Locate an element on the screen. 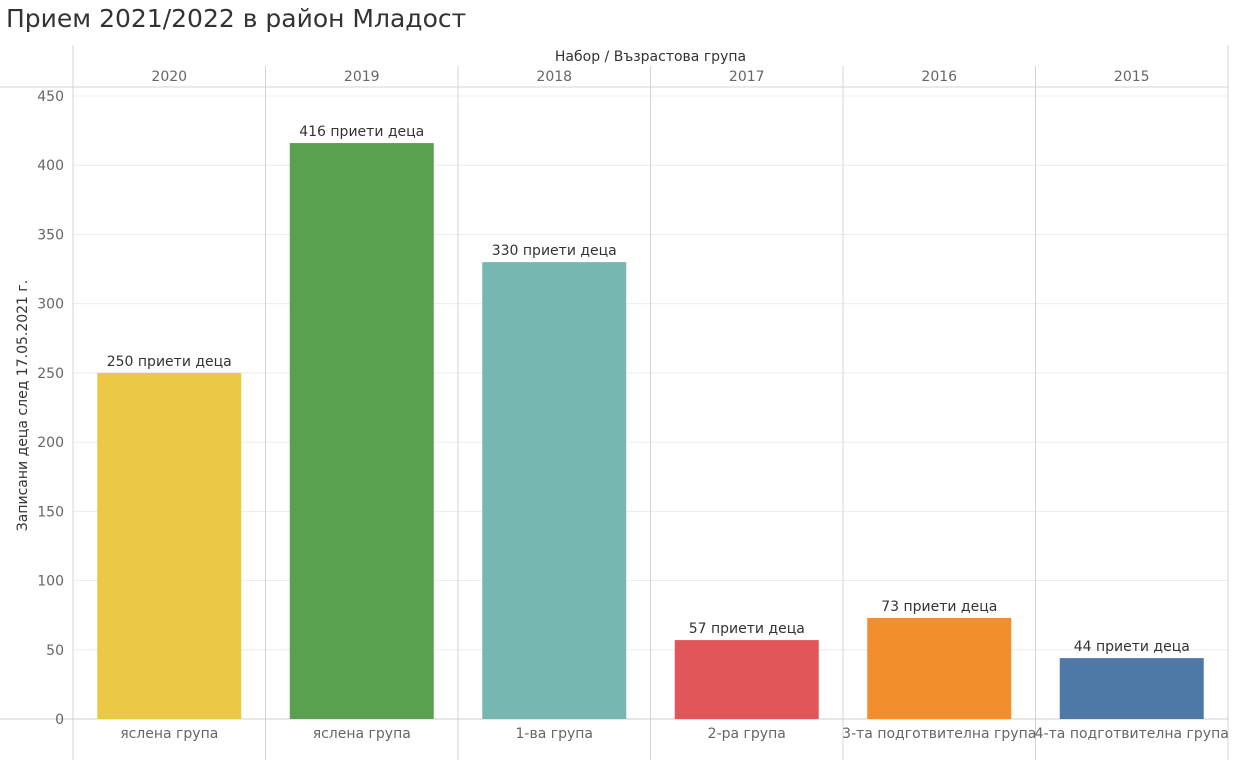 This screenshot has height=767, width=1236. data-label: 44 приети деца is located at coordinates (1132, 647).